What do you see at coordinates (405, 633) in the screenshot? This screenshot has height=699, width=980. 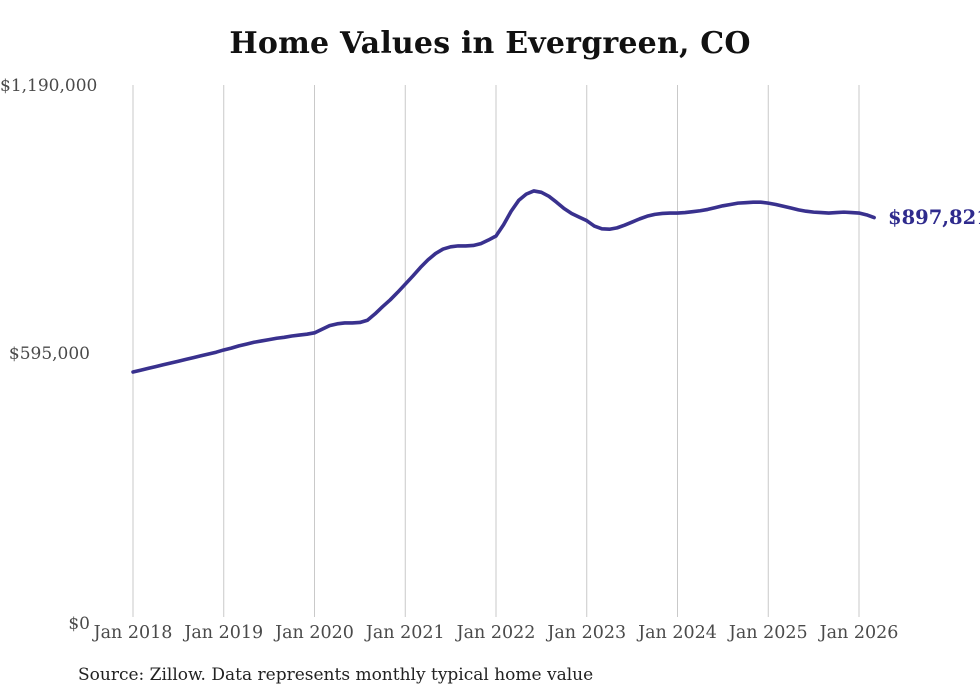 I see `x-axis-tick-label: Jan 2021` at bounding box center [405, 633].